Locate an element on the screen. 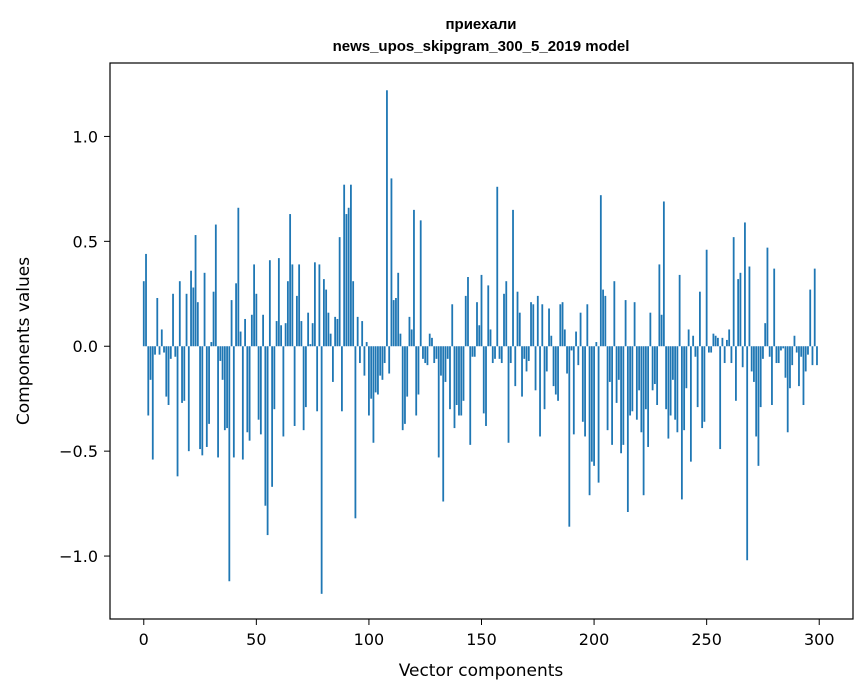 The width and height of the screenshot is (867, 696). y-axis-ticks: −1.0 −0.5 0.0 0.5 1.0 is located at coordinates (84, 346).